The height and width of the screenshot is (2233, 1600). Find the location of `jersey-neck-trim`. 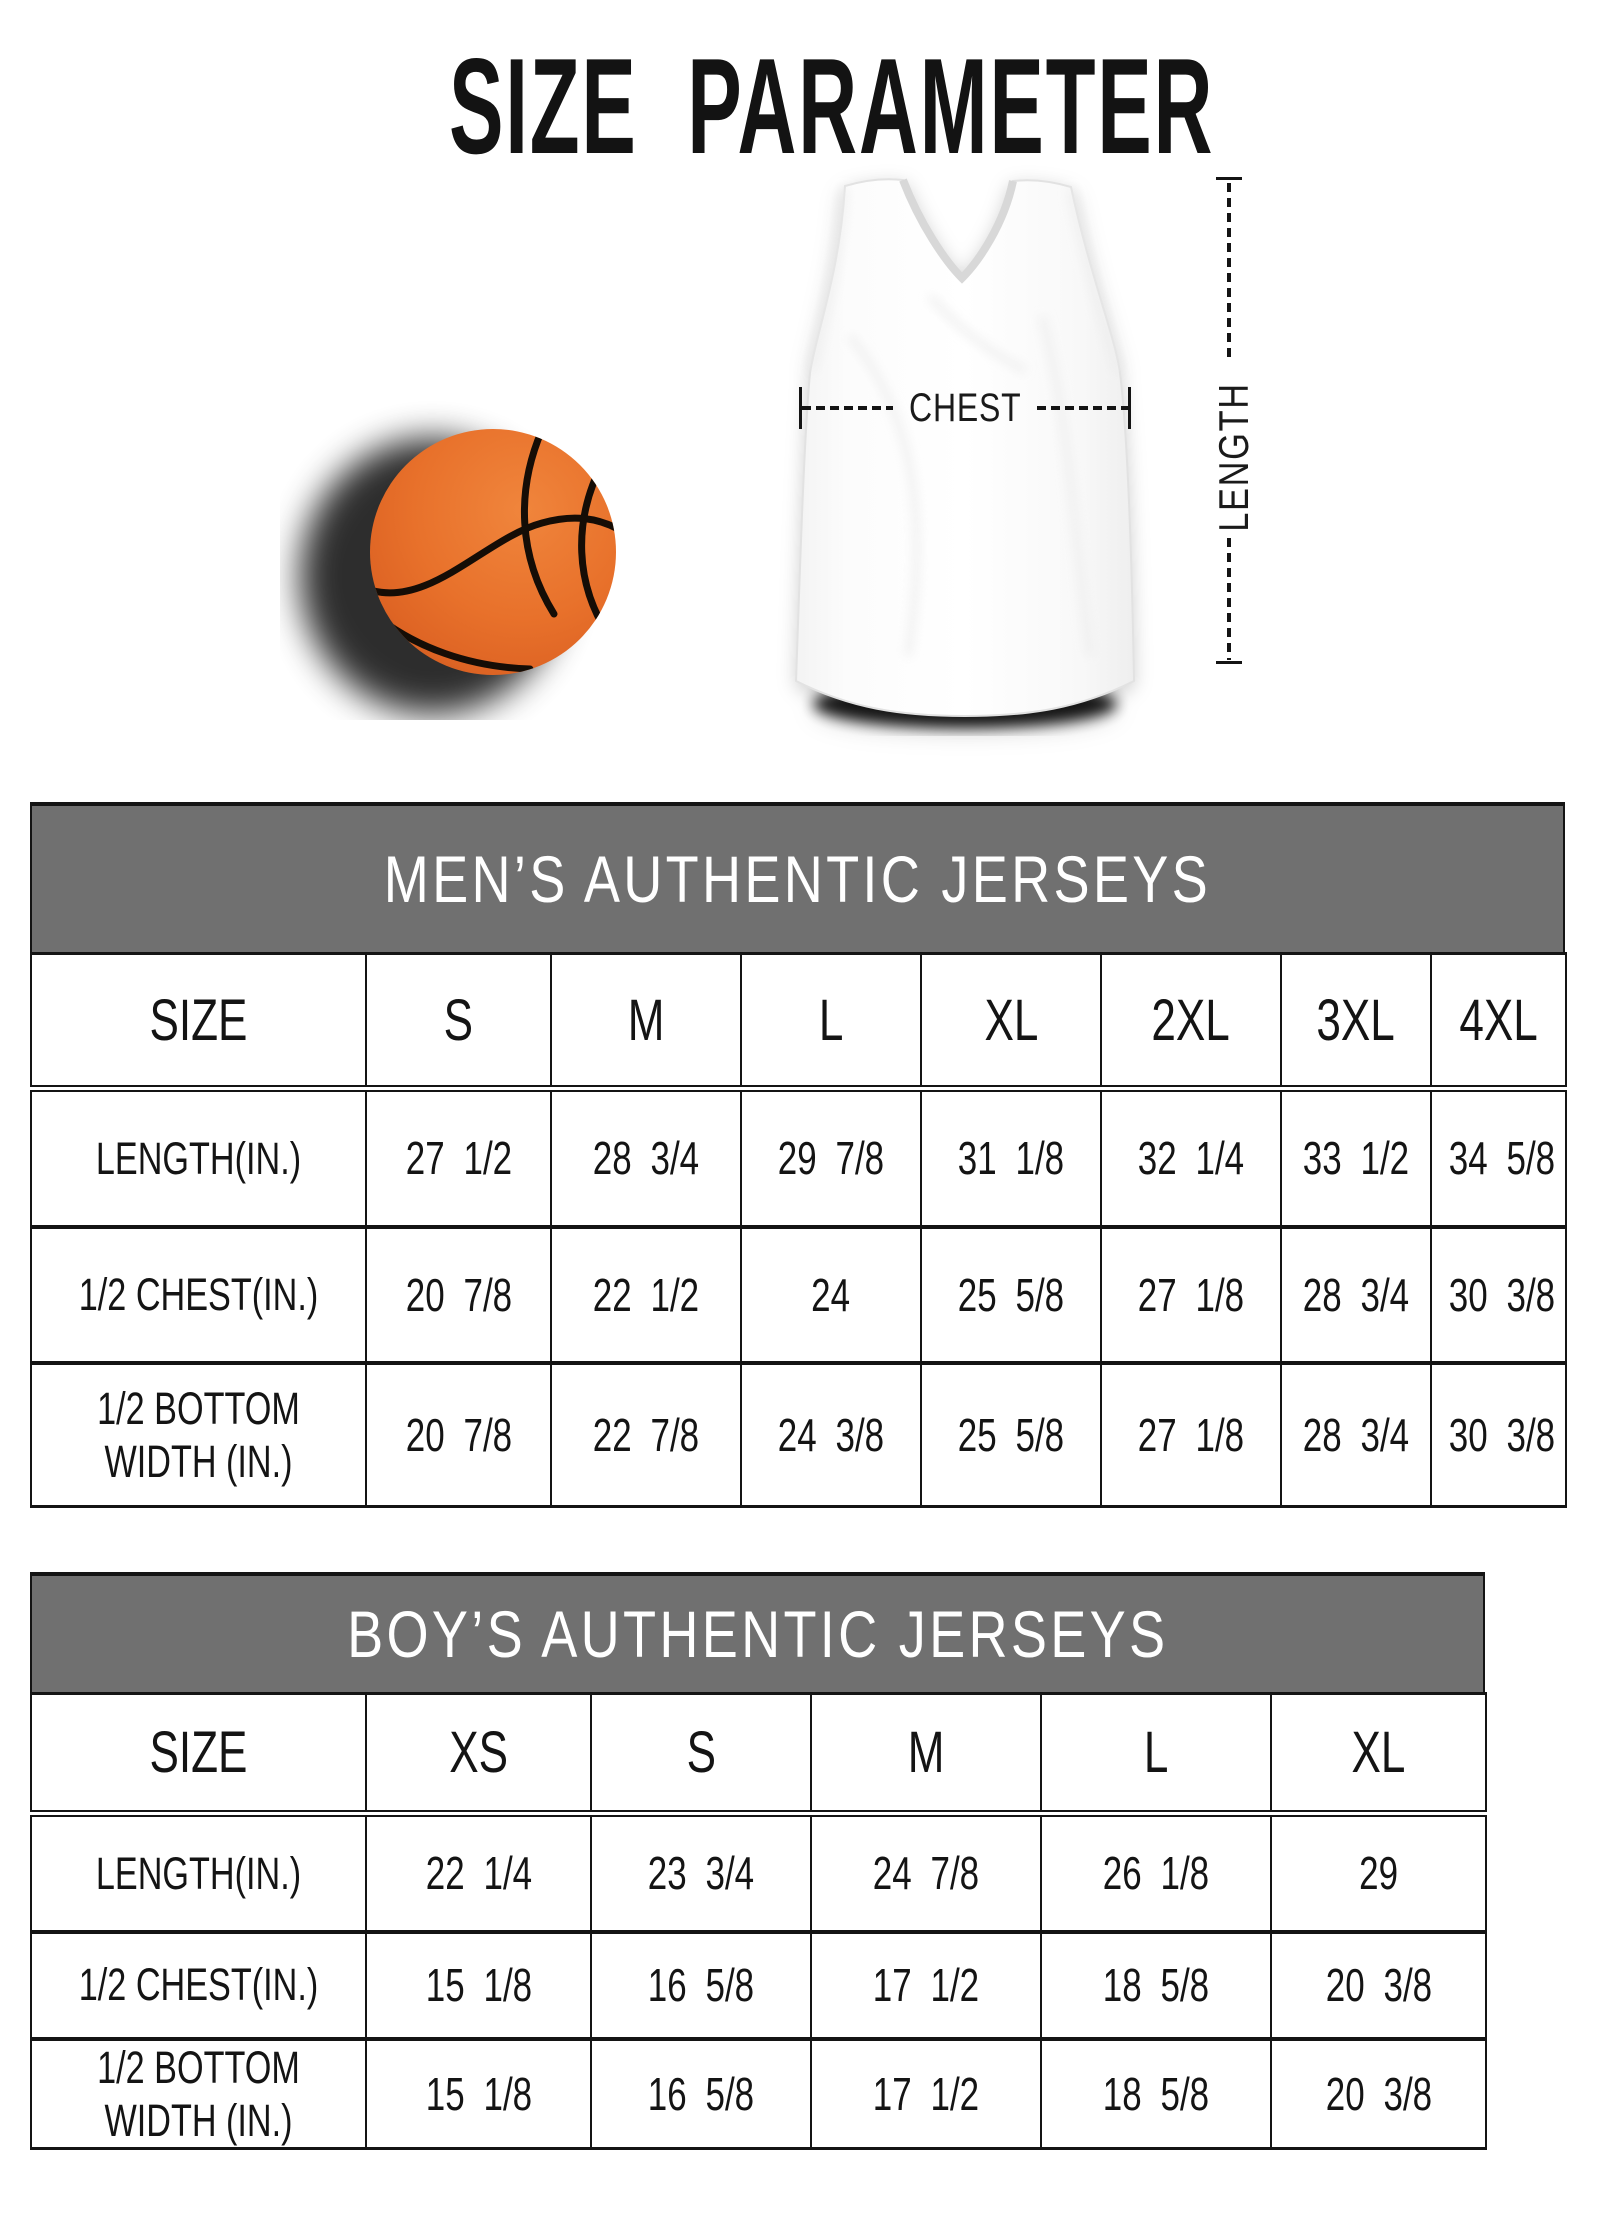

jersey-neck-trim is located at coordinates (958, 231).